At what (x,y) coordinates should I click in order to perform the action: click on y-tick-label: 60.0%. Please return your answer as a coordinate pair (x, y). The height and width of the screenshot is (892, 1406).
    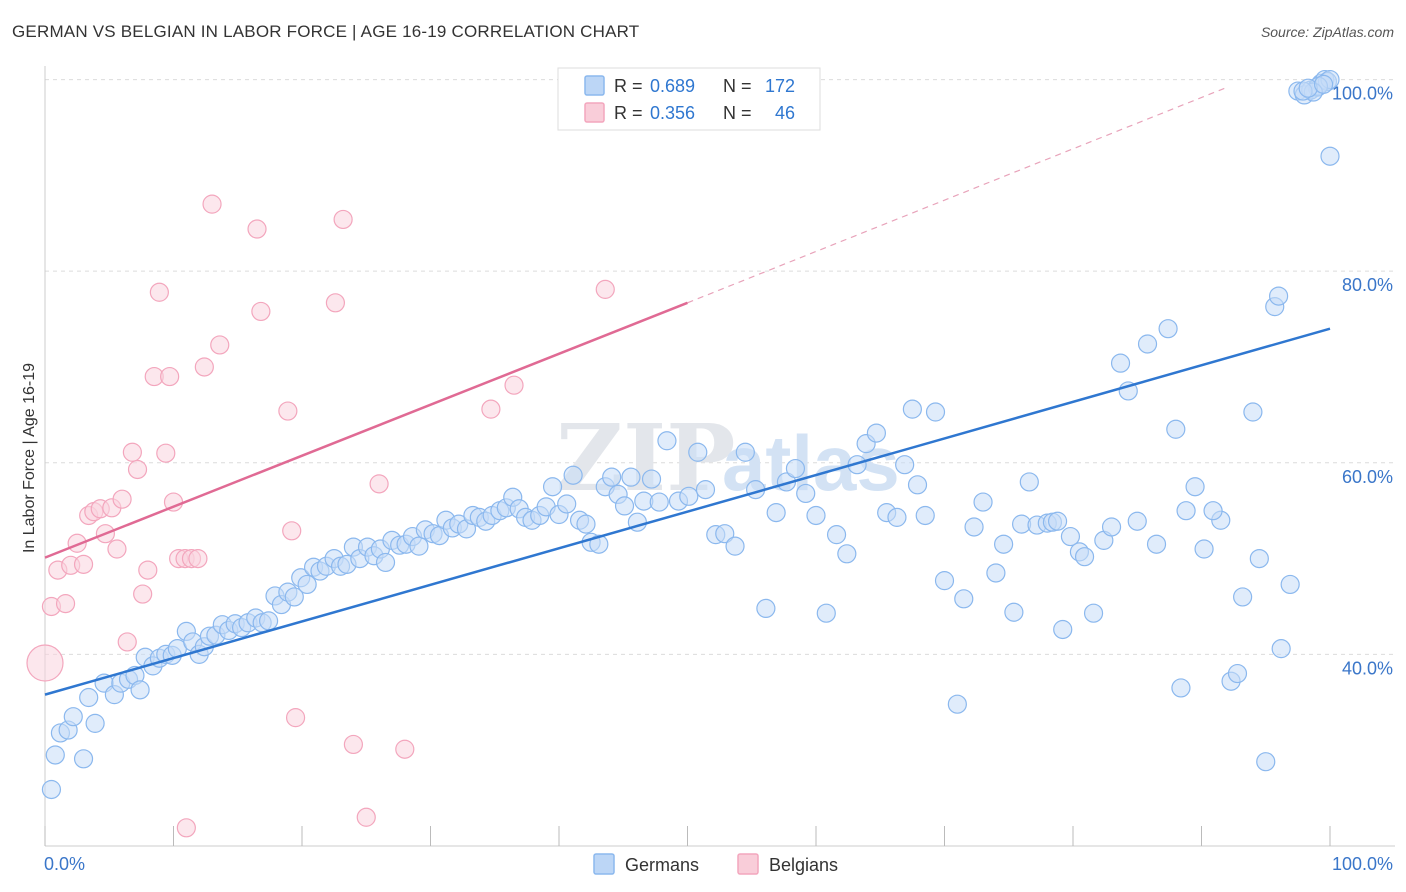
    Looking at the image, I should click on (1367, 477).